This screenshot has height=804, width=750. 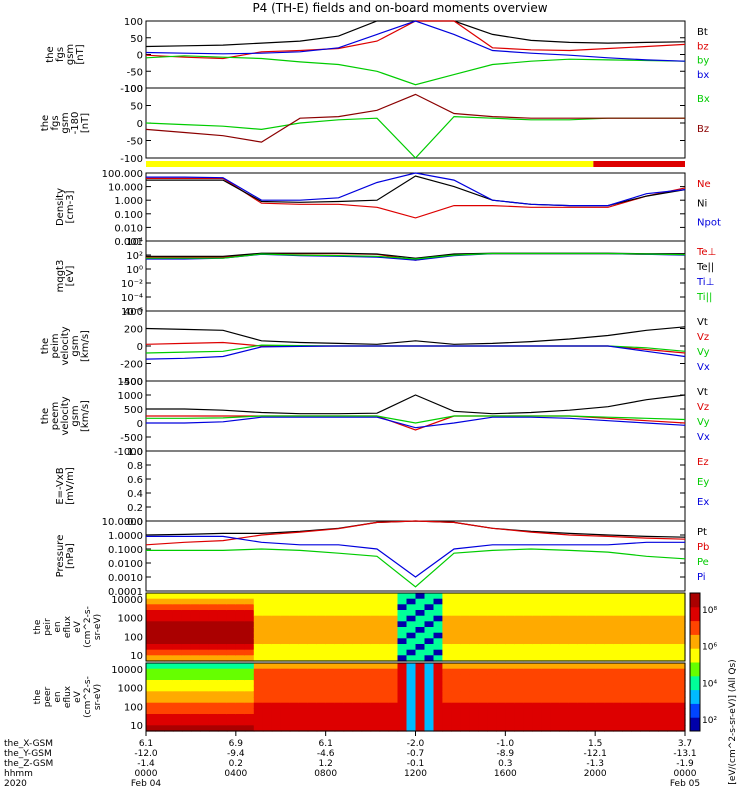 I want to click on y-tick-label: 10⁻², so click(x=132, y=284).